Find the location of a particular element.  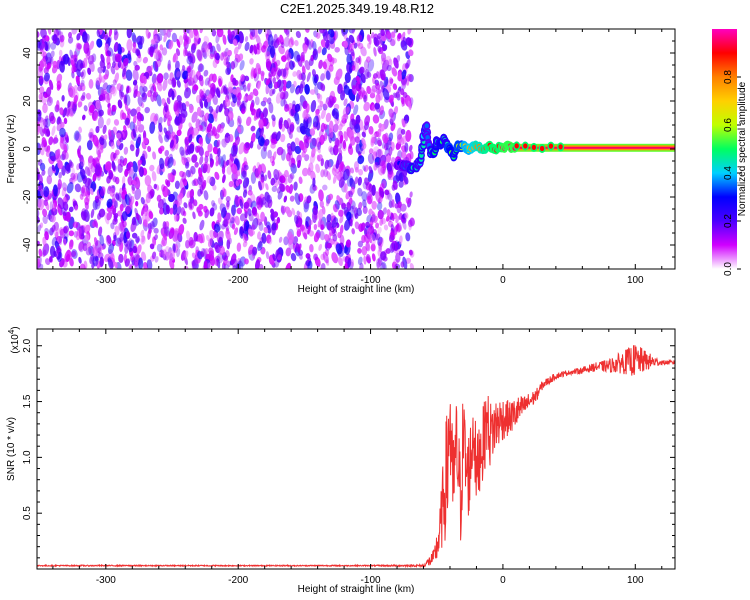

x-tick: 0 is located at coordinates (503, 457).